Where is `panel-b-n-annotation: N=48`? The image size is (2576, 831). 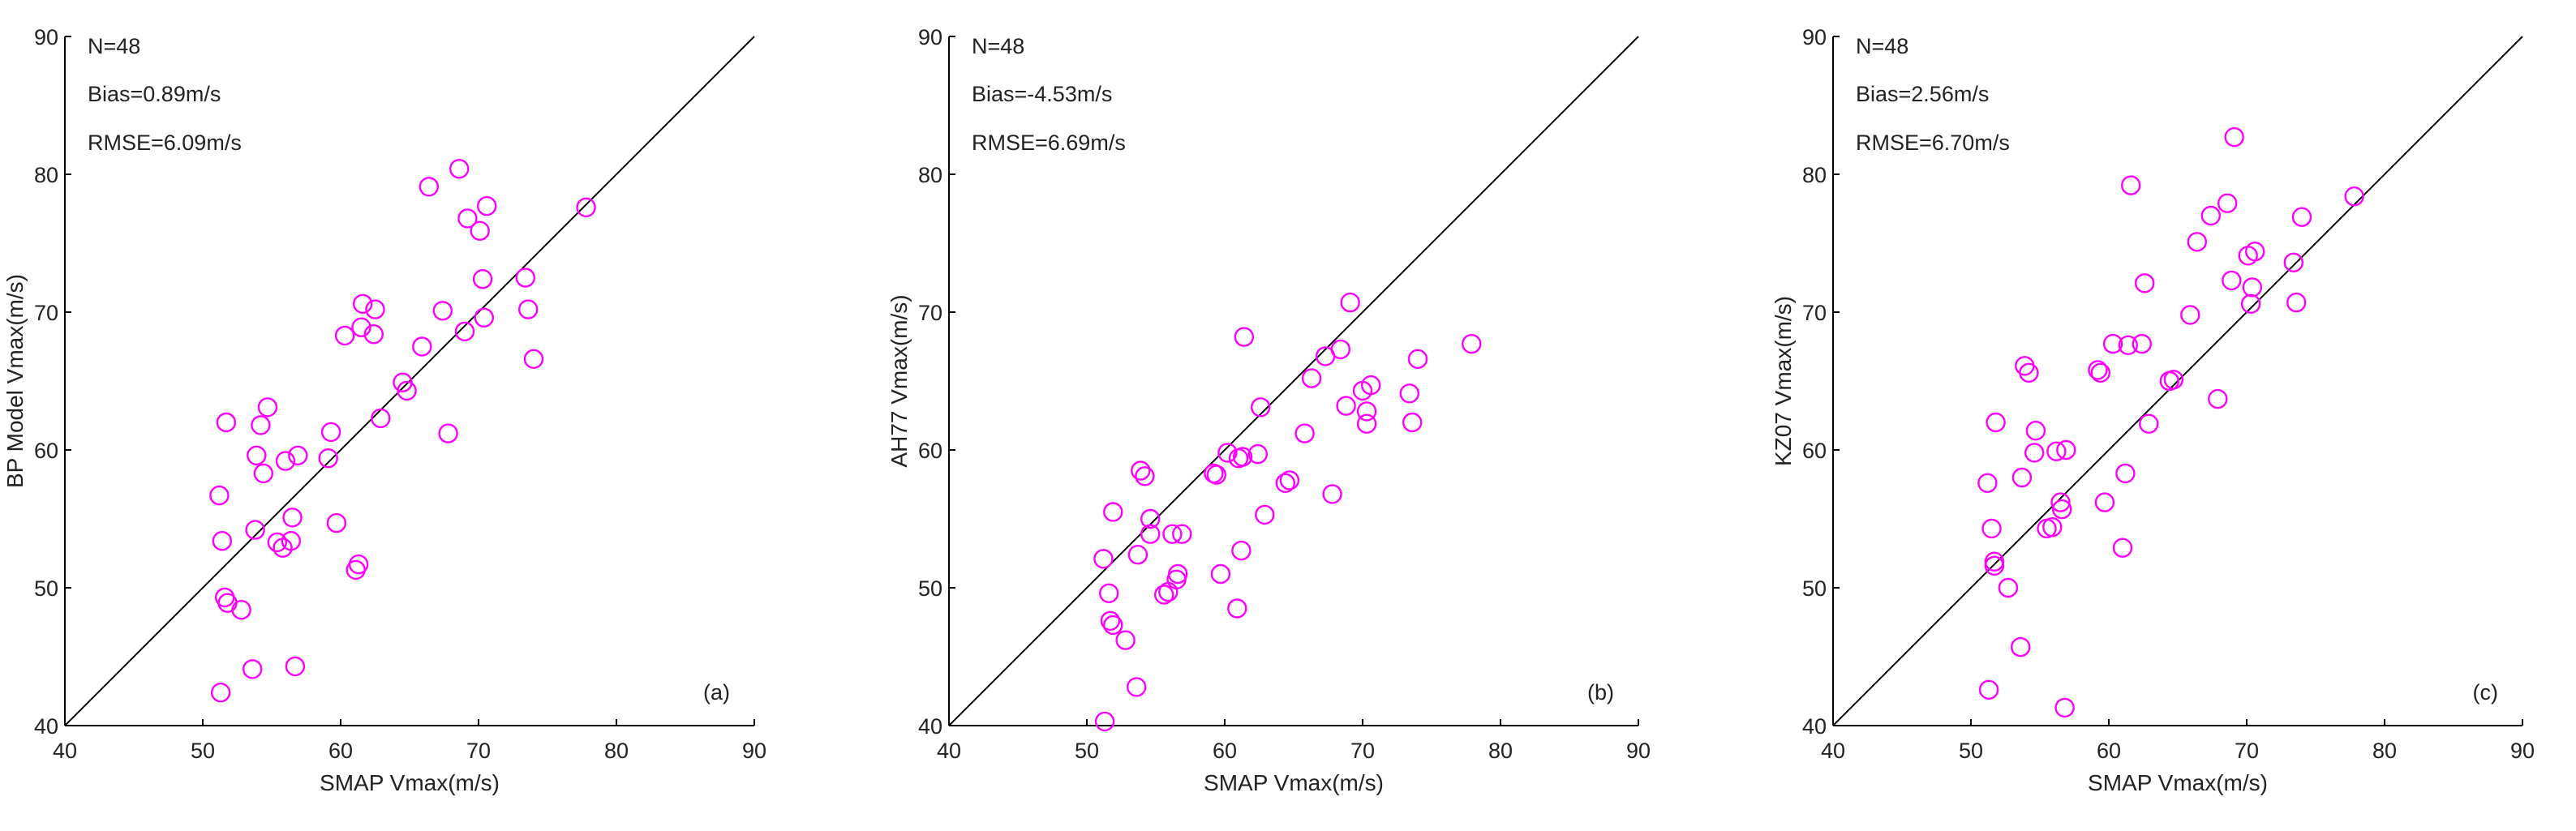 panel-b-n-annotation: N=48 is located at coordinates (998, 46).